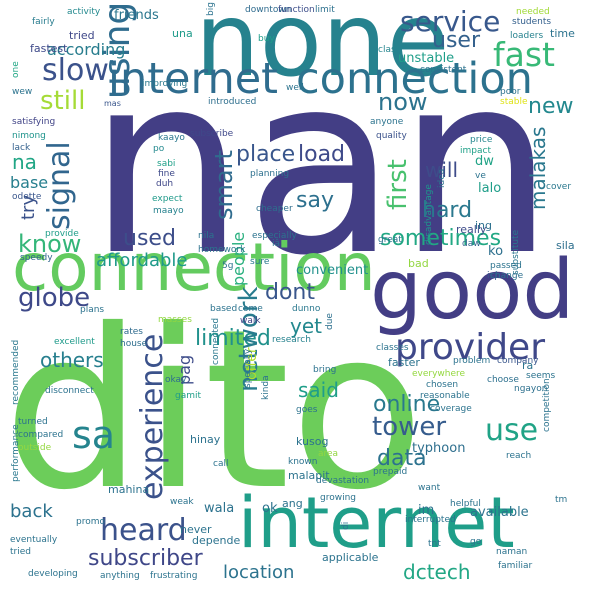 Image resolution: width=590 pixels, height=590 pixels. Describe the element at coordinates (21, 148) in the screenshot. I see `word: lack` at that location.